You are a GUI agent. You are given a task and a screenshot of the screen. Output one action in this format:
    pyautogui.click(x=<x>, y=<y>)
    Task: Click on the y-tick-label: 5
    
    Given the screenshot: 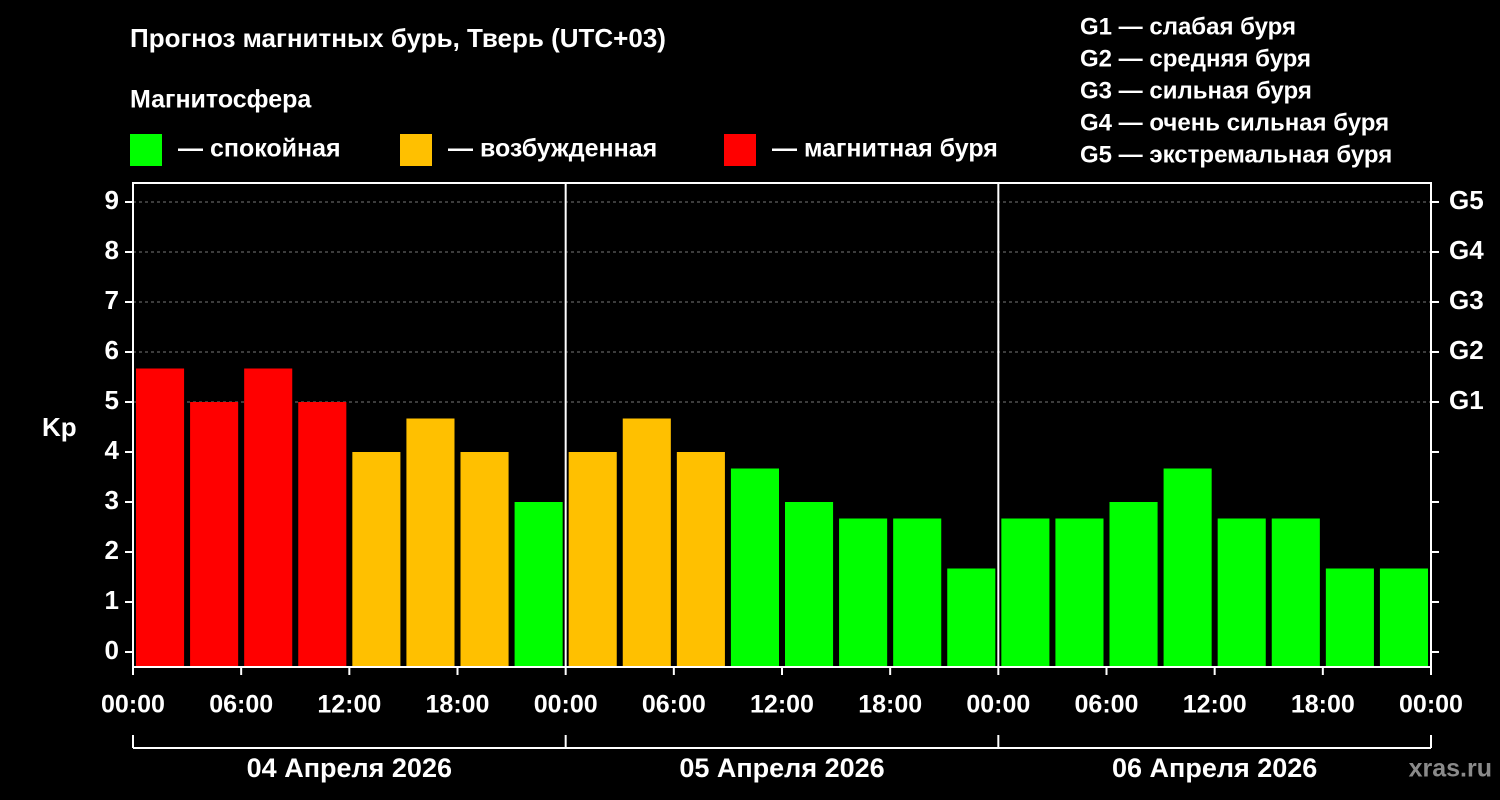 What is the action you would take?
    pyautogui.click(x=112, y=400)
    